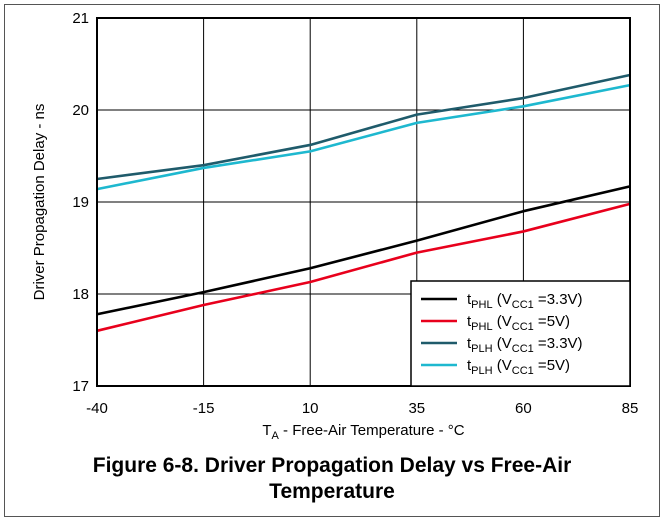 This screenshot has width=665, height=522. I want to click on x-axis-label: TA - Free-Air Temperature - °C, so click(363, 432).